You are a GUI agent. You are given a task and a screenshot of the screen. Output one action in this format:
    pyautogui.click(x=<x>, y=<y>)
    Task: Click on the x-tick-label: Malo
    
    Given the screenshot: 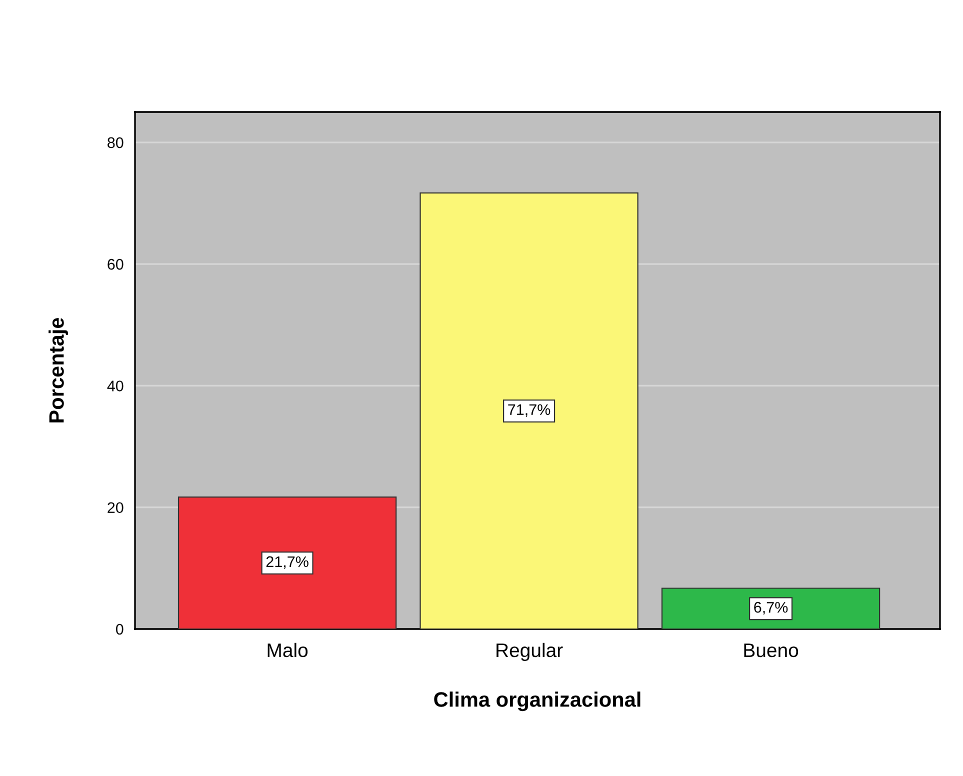 What is the action you would take?
    pyautogui.click(x=288, y=650)
    